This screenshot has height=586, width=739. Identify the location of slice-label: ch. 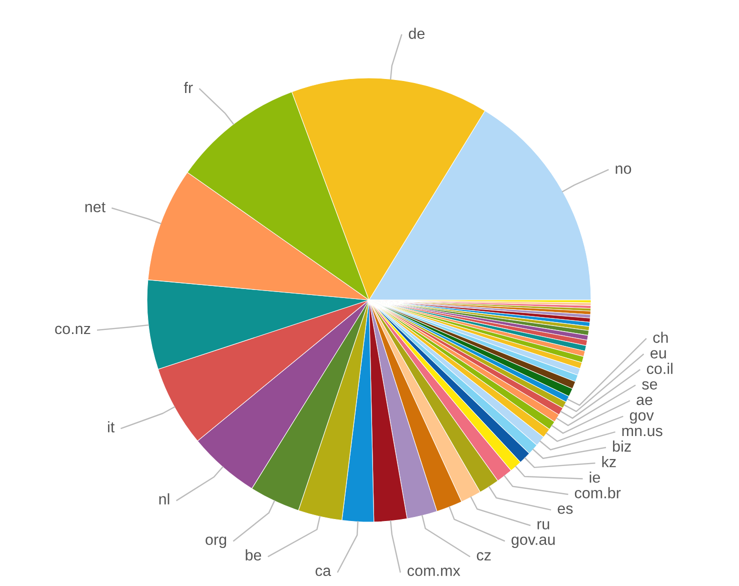
(660, 337).